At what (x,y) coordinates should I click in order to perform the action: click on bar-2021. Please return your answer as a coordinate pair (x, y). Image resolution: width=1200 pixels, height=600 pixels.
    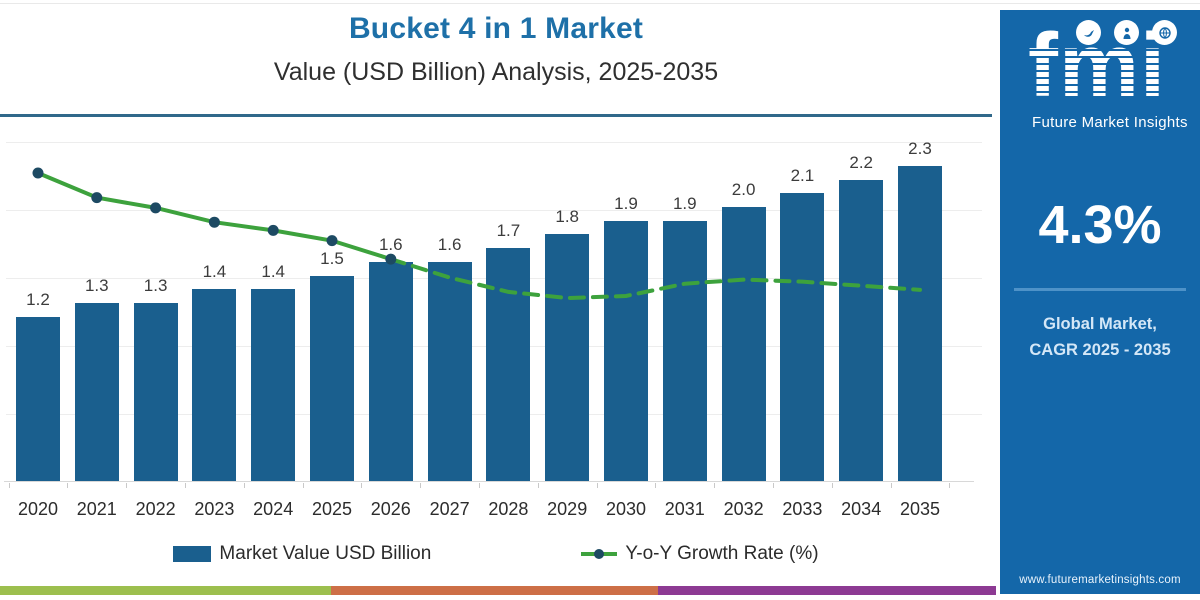
    Looking at the image, I should click on (96, 391).